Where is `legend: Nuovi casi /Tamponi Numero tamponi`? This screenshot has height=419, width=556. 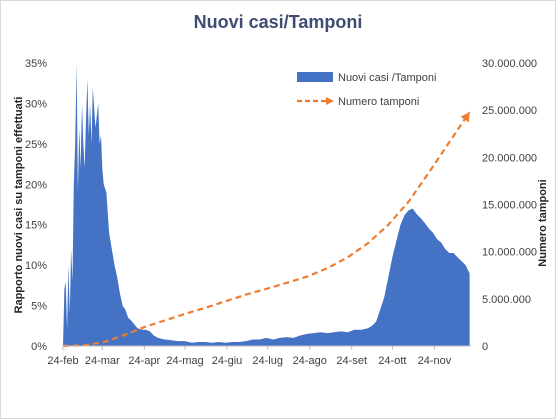 legend: Nuovi casi /Tamponi Numero tamponi is located at coordinates (366, 90).